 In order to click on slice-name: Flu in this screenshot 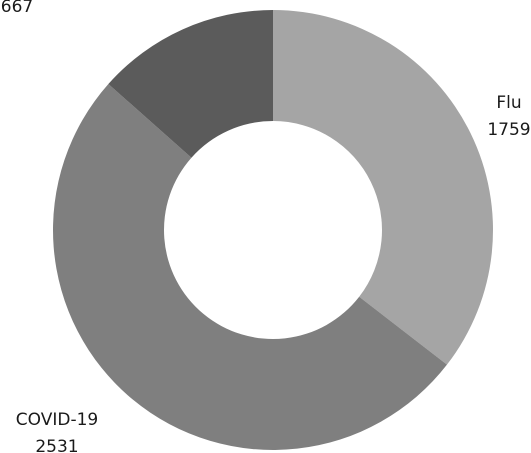, I will do `click(508, 103)`.